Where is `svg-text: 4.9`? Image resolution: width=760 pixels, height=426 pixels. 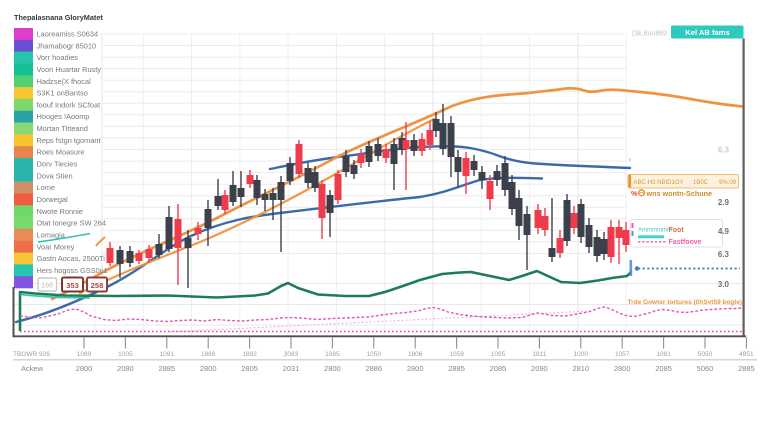
svg-text: 4.9 is located at coordinates (724, 231).